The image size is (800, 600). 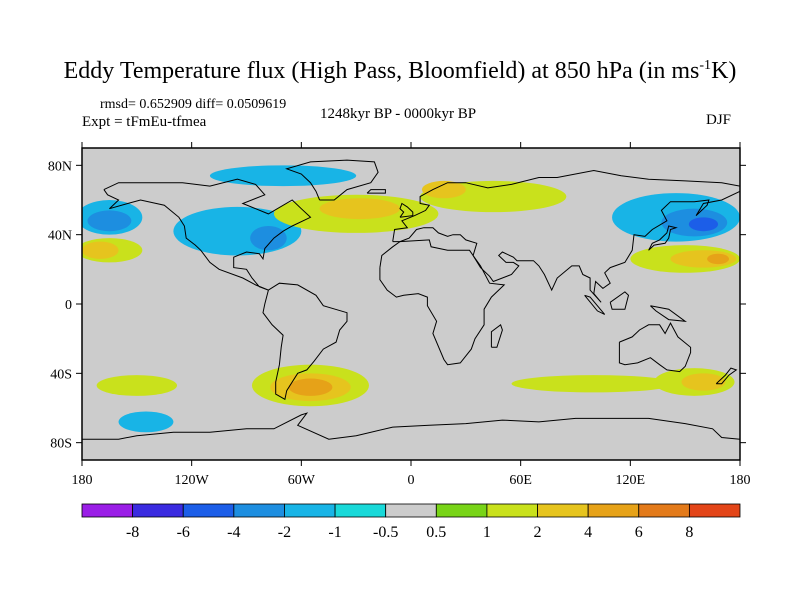 What do you see at coordinates (60, 166) in the screenshot?
I see `lat-tick-label: 80N` at bounding box center [60, 166].